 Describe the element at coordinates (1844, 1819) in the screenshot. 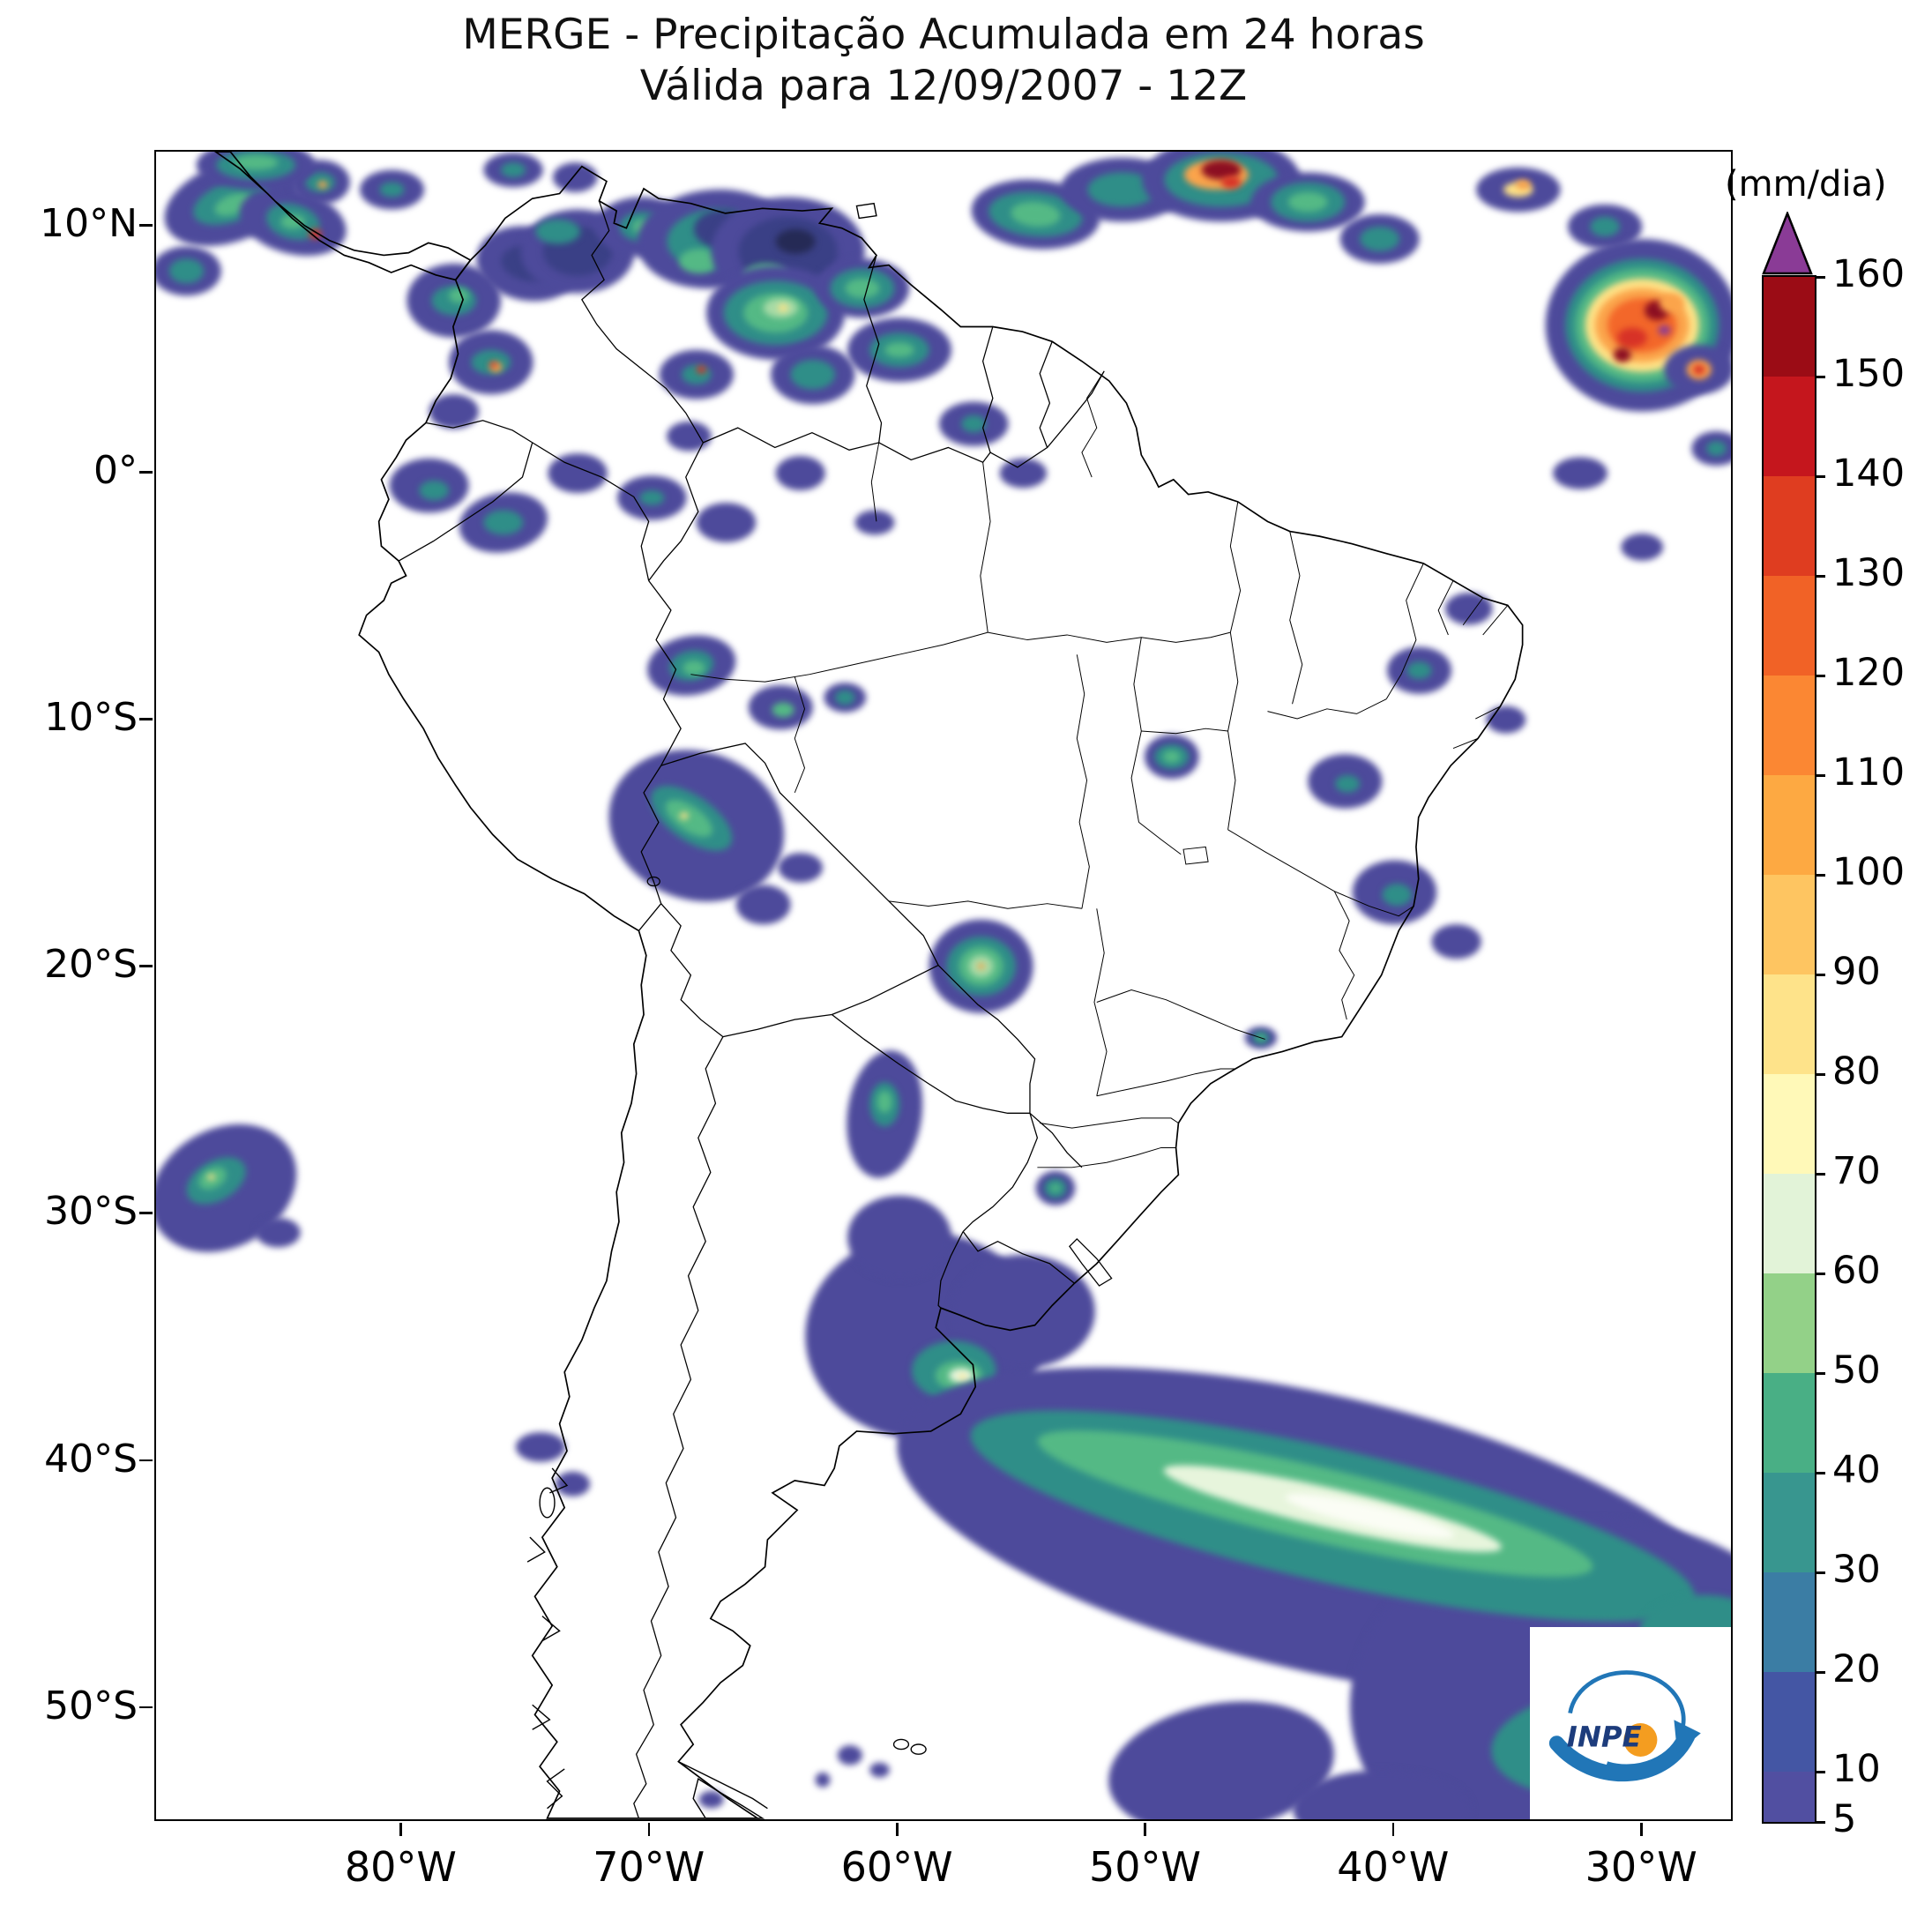

I see `colorbar-tick-label: 5` at that location.